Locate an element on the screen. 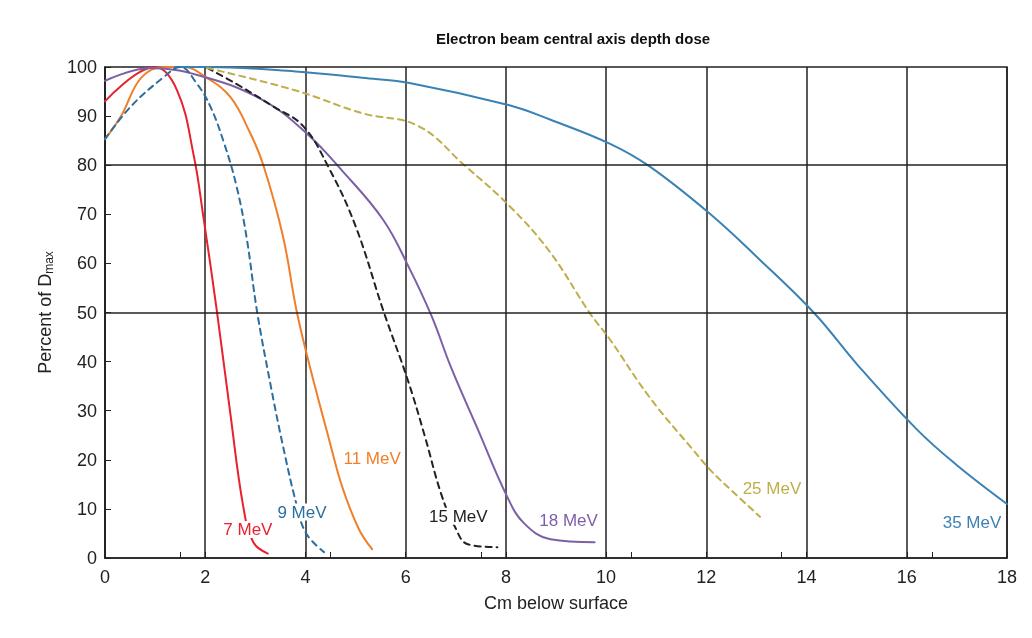  x-tick-label: 2 is located at coordinates (205, 577).